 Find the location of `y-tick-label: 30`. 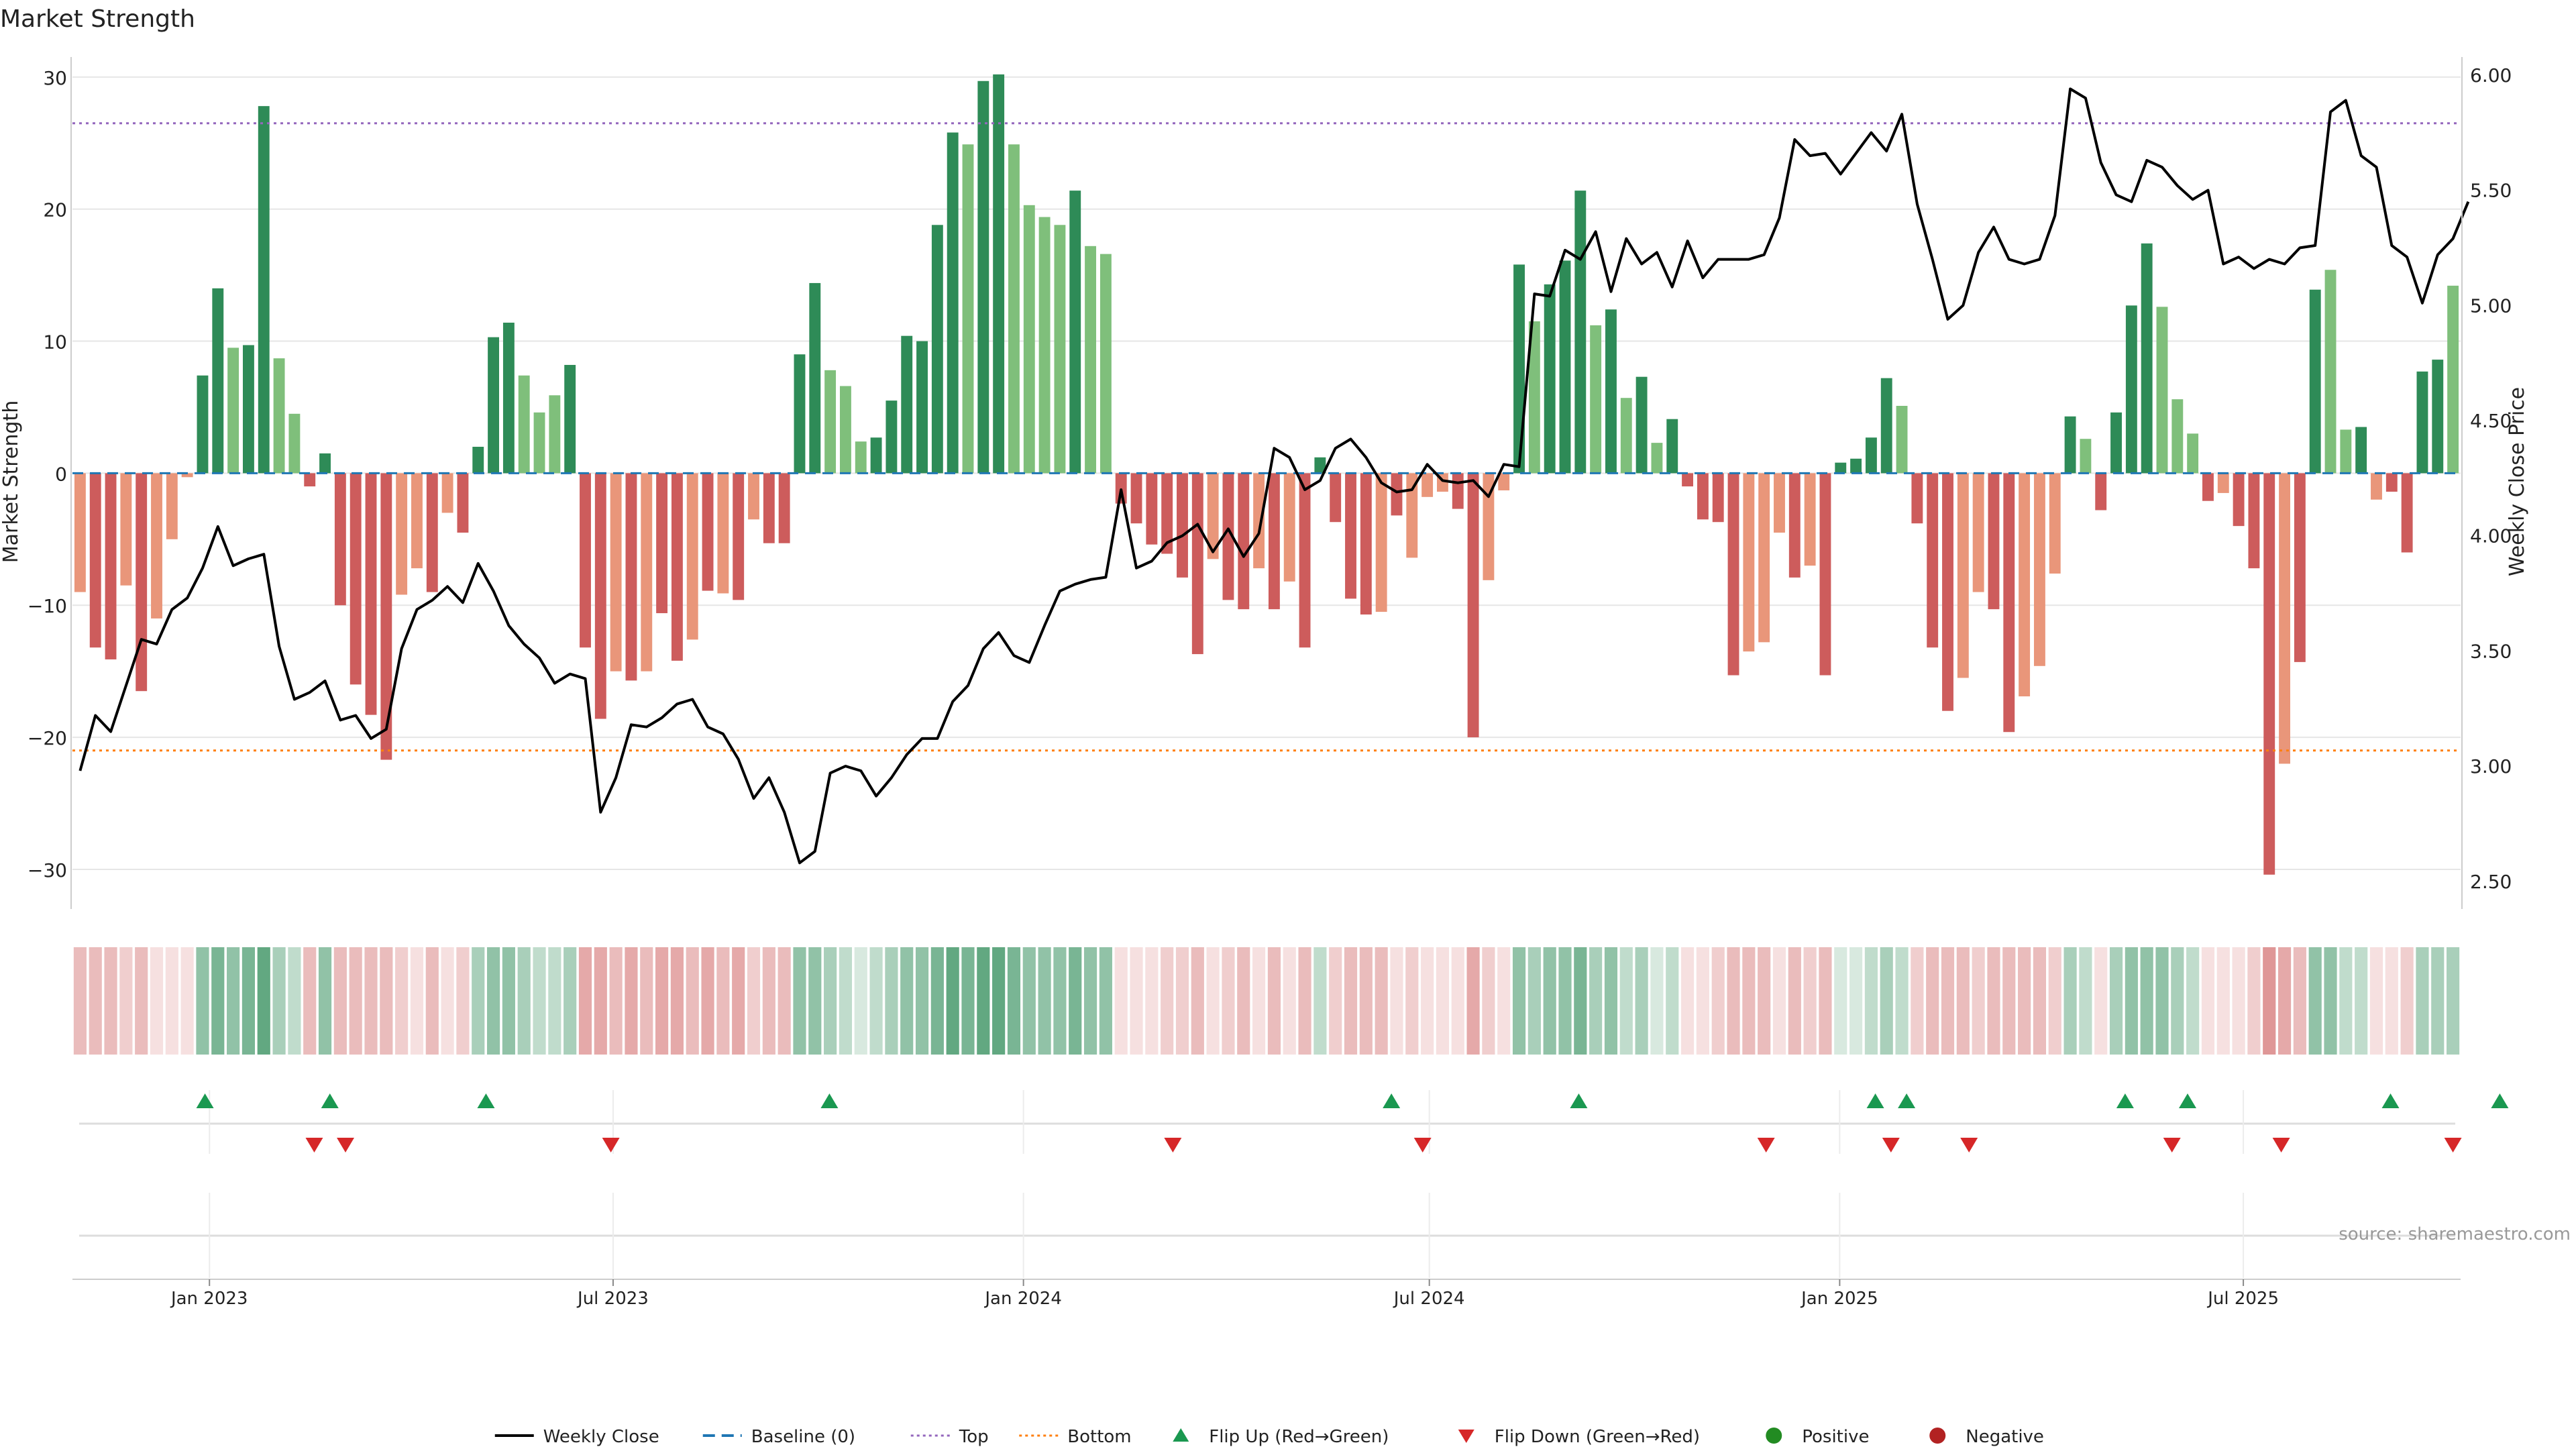

y-tick-label: 30 is located at coordinates (55, 78).